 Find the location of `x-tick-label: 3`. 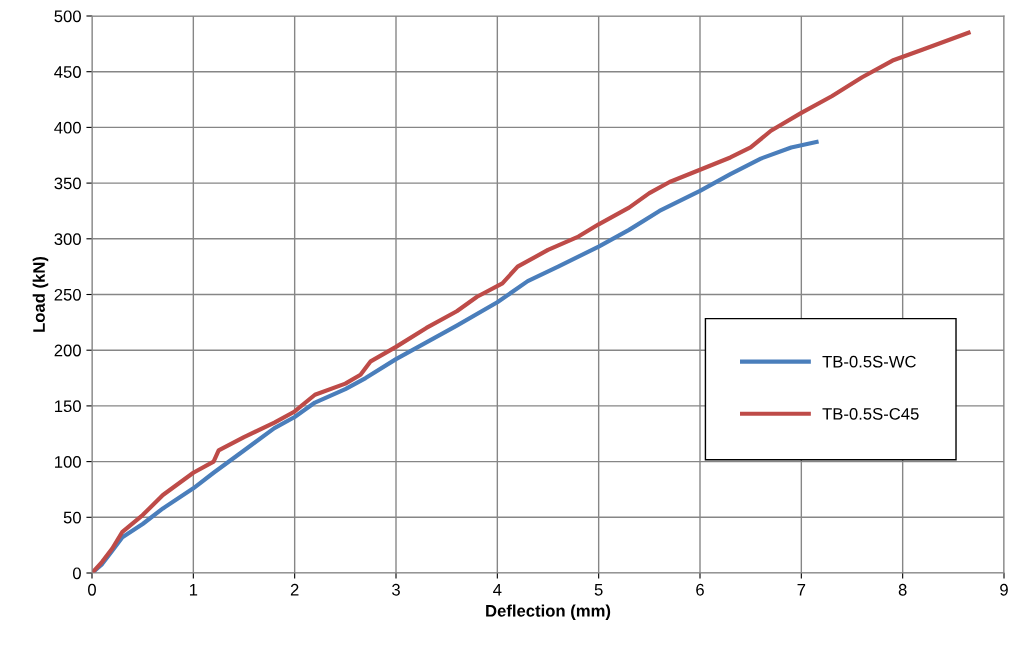

x-tick-label: 3 is located at coordinates (396, 589).